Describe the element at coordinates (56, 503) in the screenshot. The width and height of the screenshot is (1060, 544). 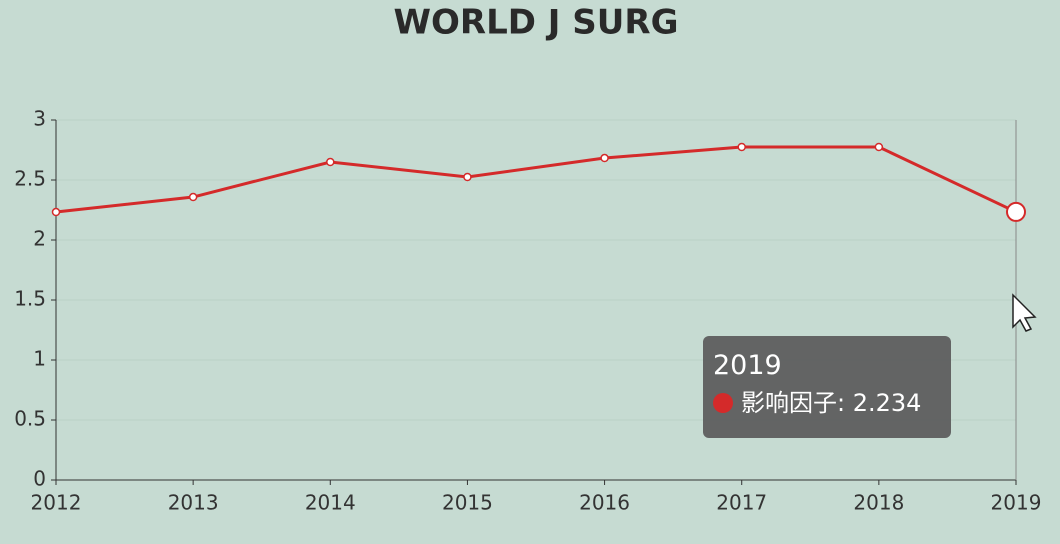
I see `x-tick-label: 2012` at that location.